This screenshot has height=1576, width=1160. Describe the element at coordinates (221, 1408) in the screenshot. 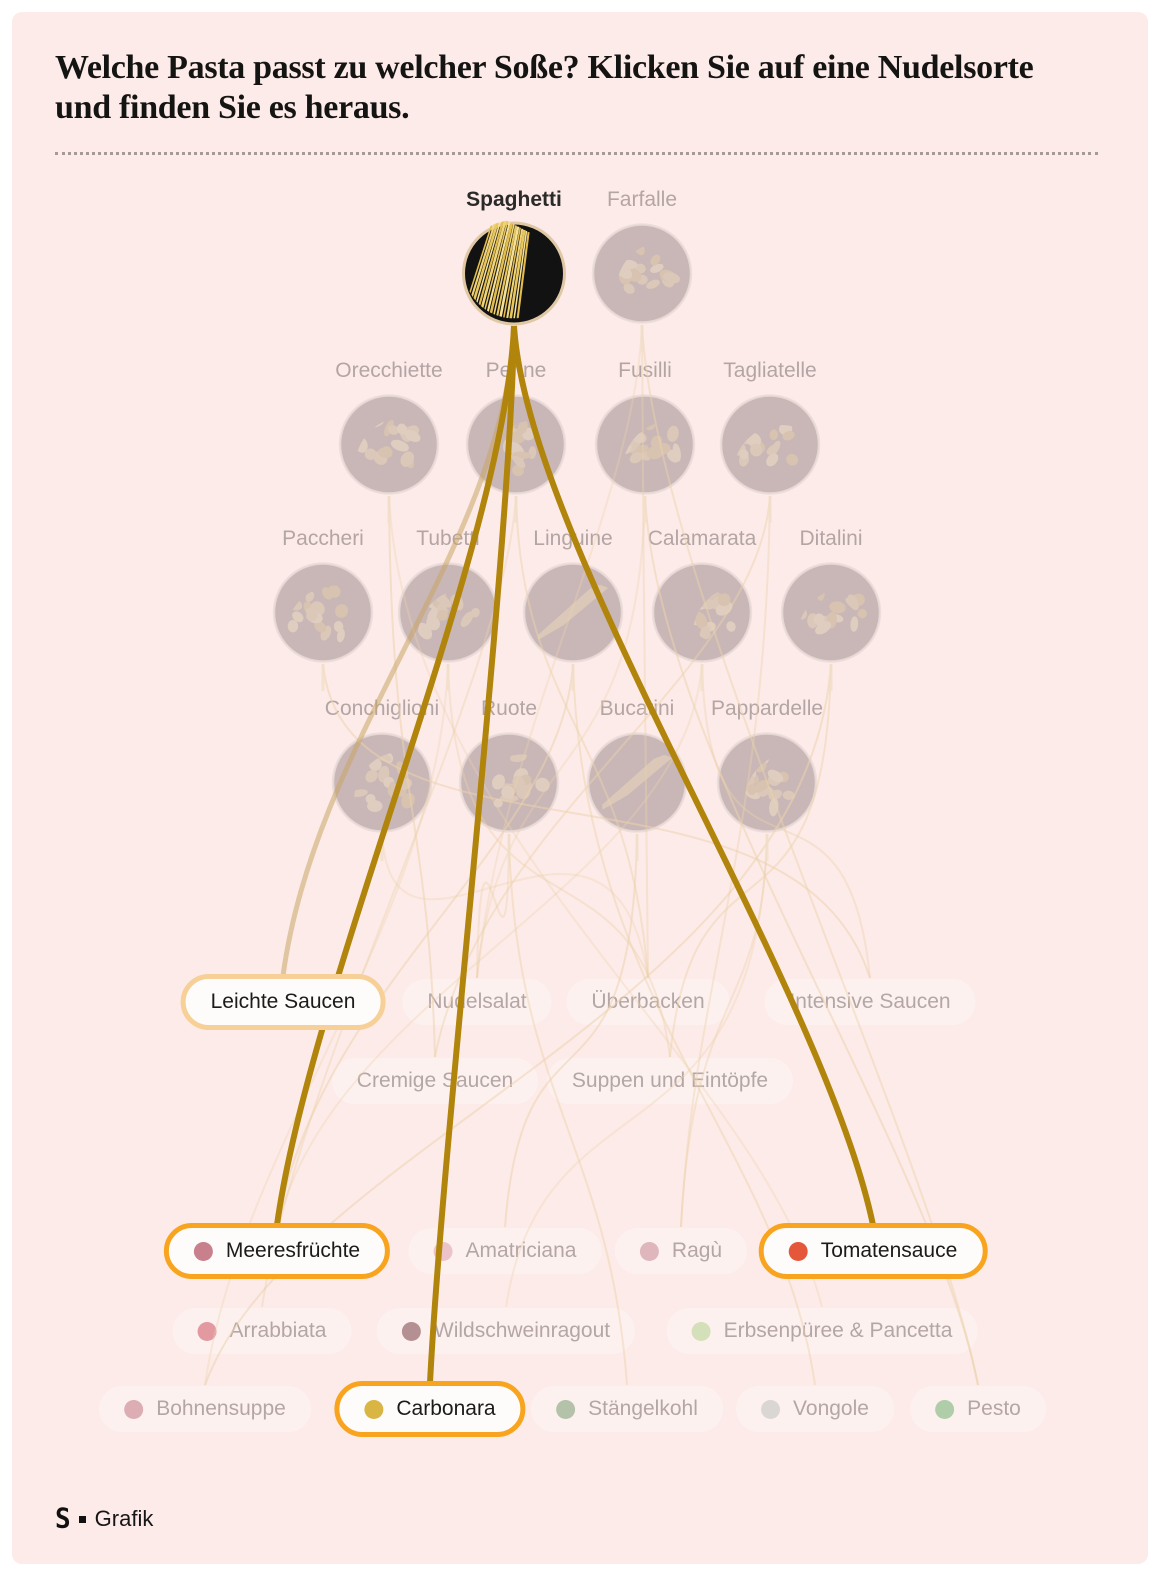

I see `sauce-pill-label: Bohnensuppe` at that location.